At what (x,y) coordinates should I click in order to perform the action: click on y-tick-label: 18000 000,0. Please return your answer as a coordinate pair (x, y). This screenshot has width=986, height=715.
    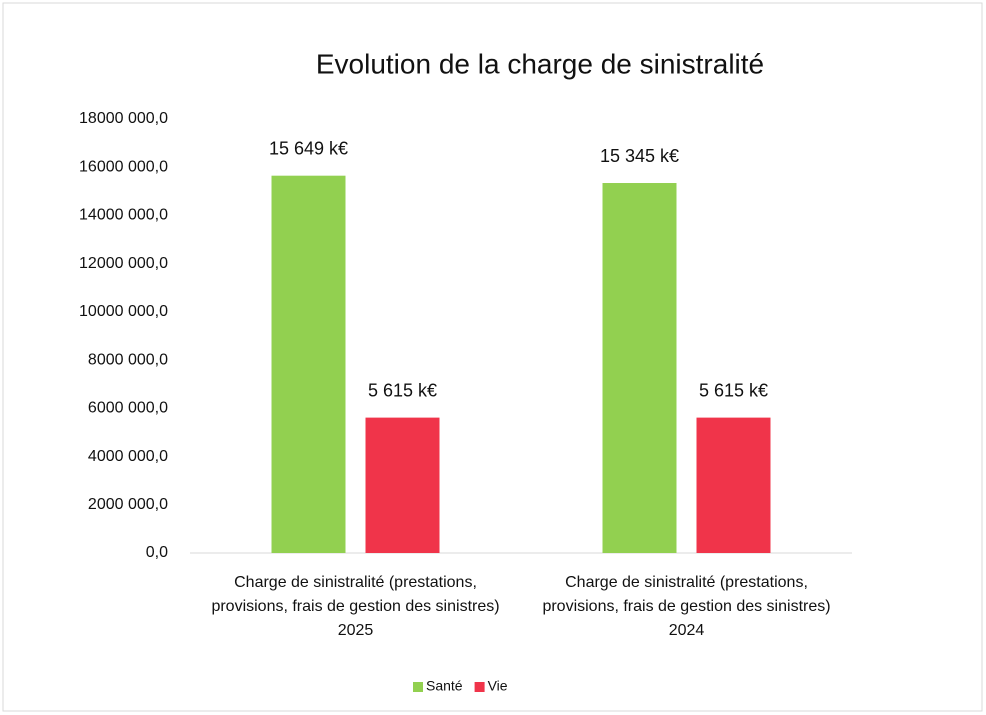
    Looking at the image, I should click on (123, 118).